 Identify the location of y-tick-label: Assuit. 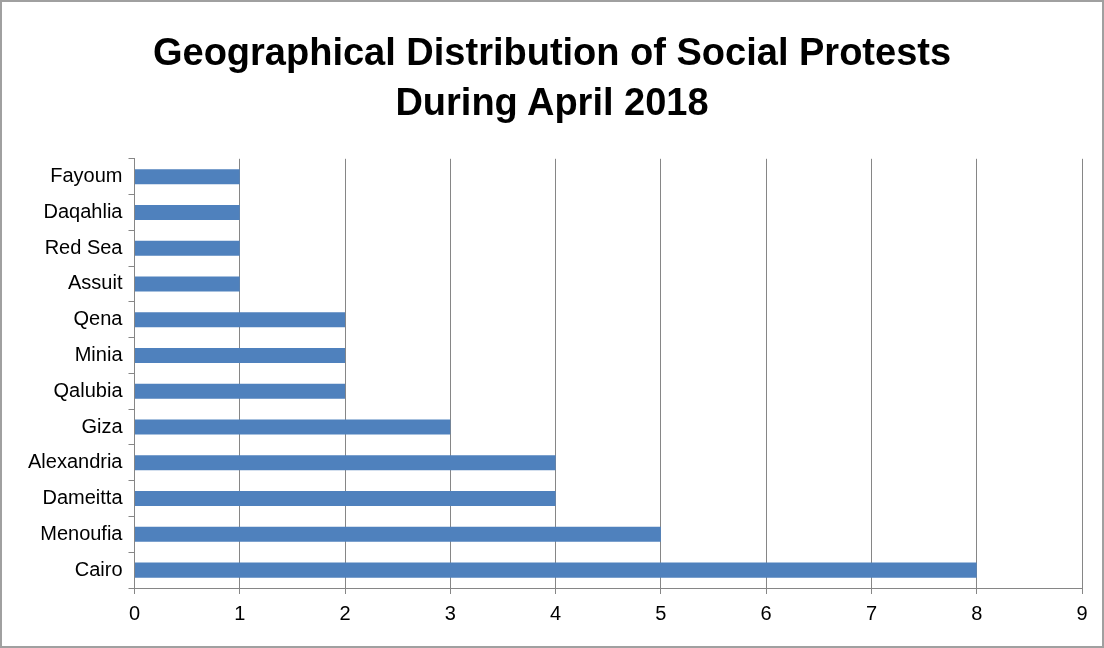
(95, 282).